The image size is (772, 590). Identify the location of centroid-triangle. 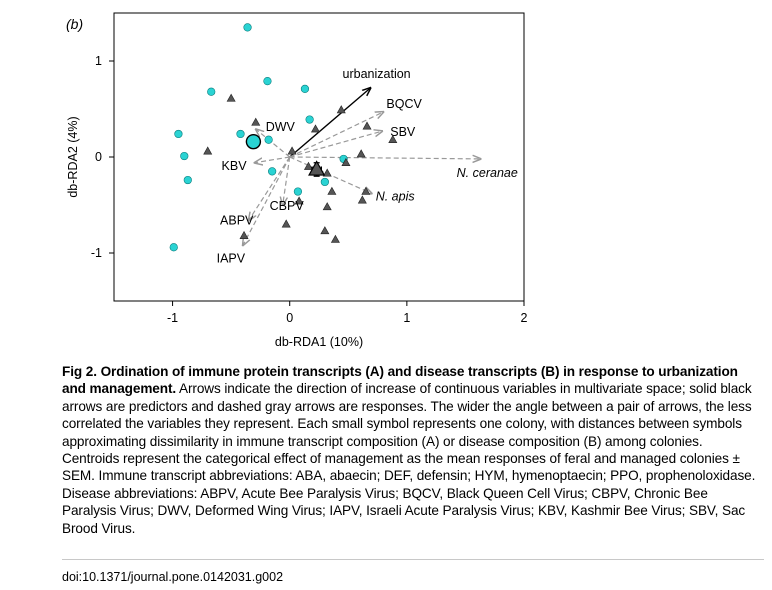
(317, 168).